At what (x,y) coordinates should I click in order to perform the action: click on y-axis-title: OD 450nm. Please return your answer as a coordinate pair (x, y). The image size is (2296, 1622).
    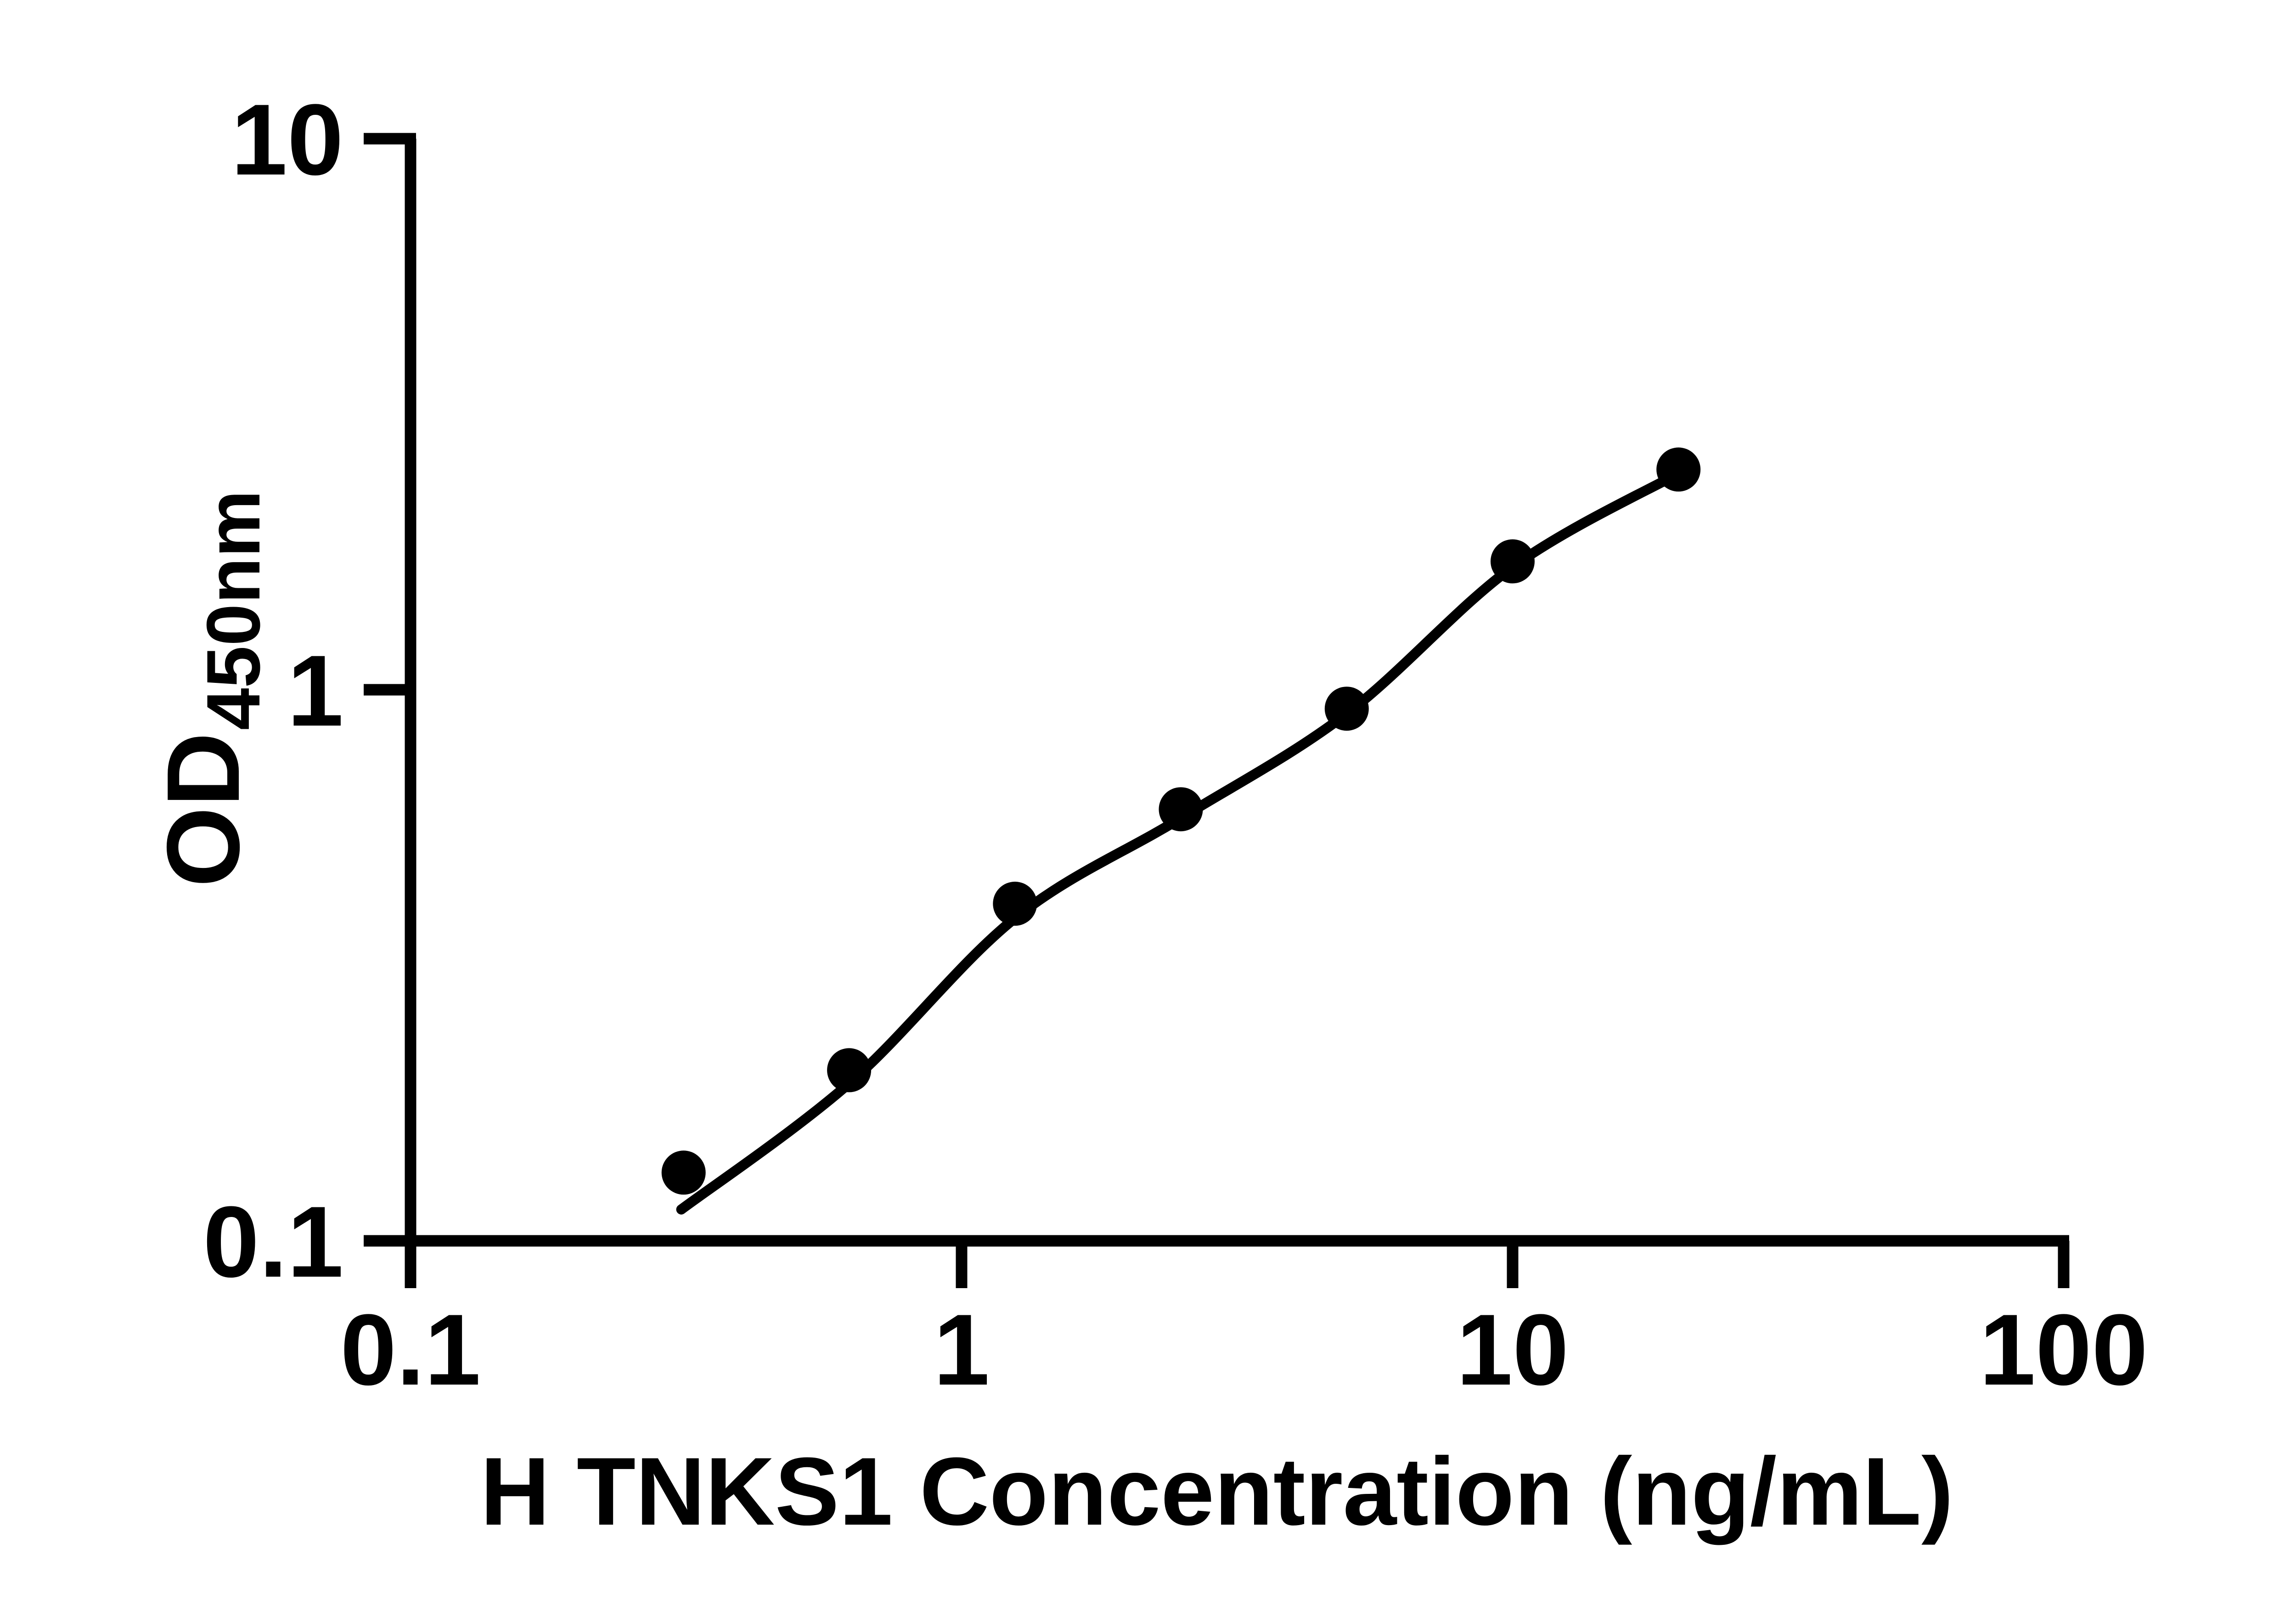
    Looking at the image, I should click on (211, 688).